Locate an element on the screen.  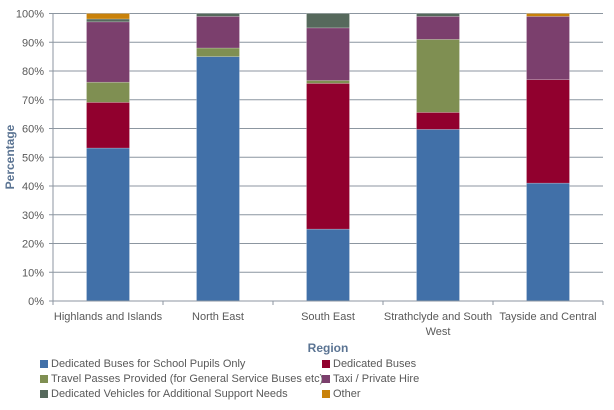
legend-label: Dedicated Buses is located at coordinates (375, 364).